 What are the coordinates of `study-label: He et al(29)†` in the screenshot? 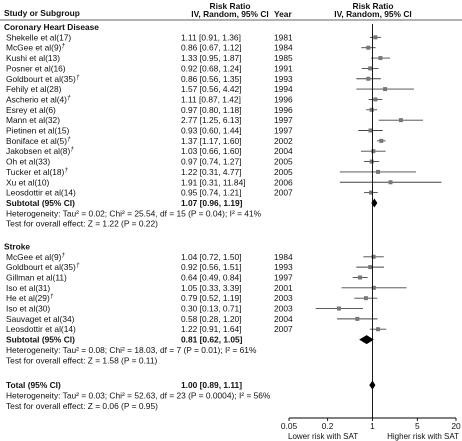 It's located at (30, 298).